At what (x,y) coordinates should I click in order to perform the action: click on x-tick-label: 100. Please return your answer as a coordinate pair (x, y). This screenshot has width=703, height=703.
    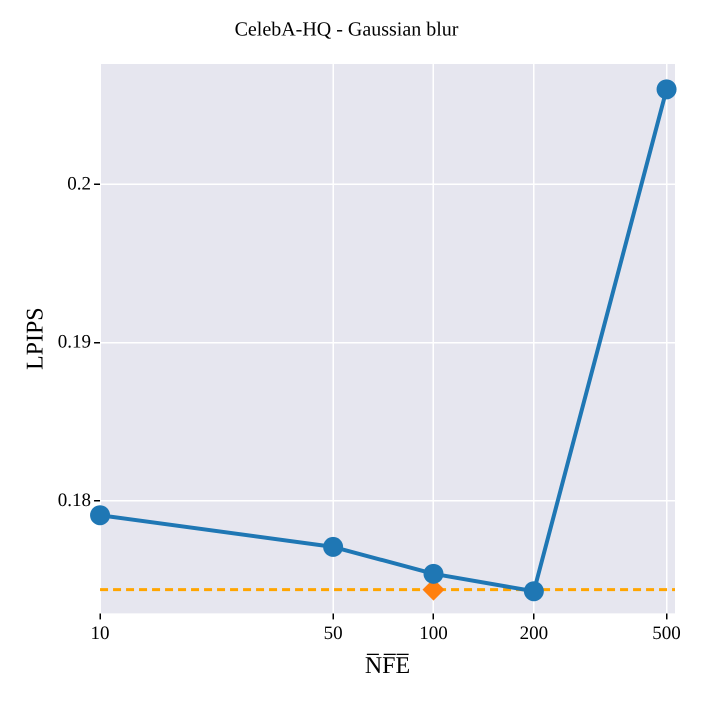
    Looking at the image, I should click on (433, 633).